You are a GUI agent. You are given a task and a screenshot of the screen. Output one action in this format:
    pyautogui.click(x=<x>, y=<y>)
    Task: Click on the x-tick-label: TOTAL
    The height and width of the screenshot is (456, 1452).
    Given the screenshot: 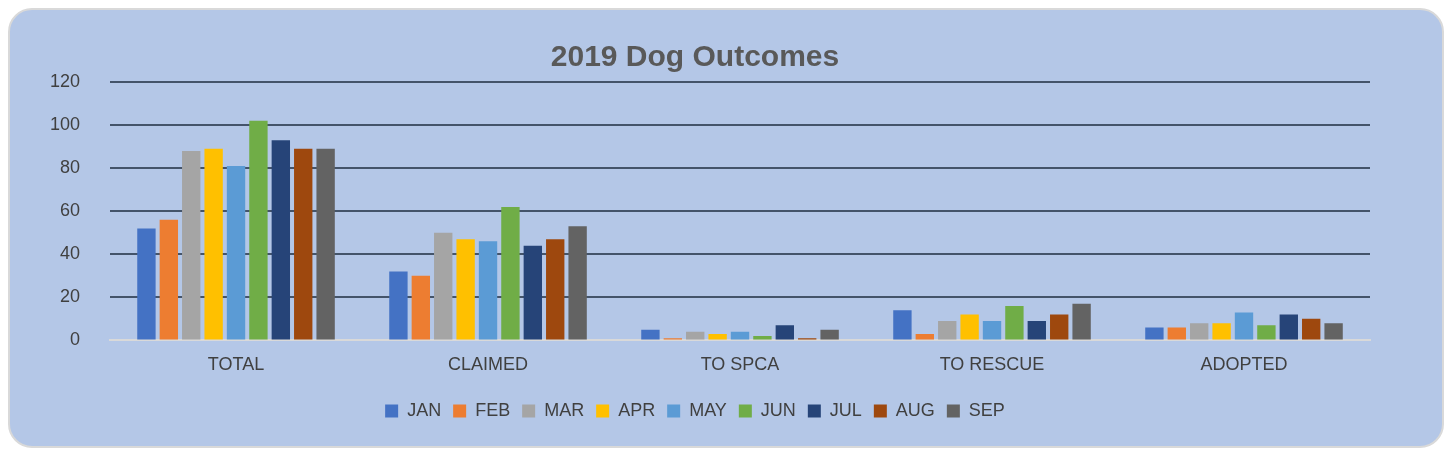 What is the action you would take?
    pyautogui.click(x=236, y=364)
    